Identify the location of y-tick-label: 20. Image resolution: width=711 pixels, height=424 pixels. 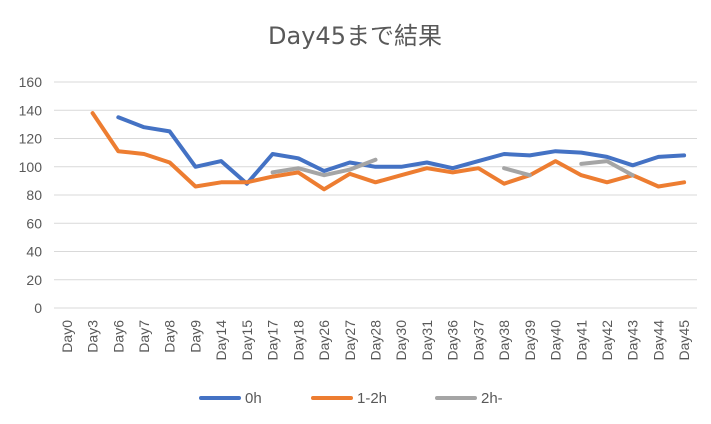
(34, 280).